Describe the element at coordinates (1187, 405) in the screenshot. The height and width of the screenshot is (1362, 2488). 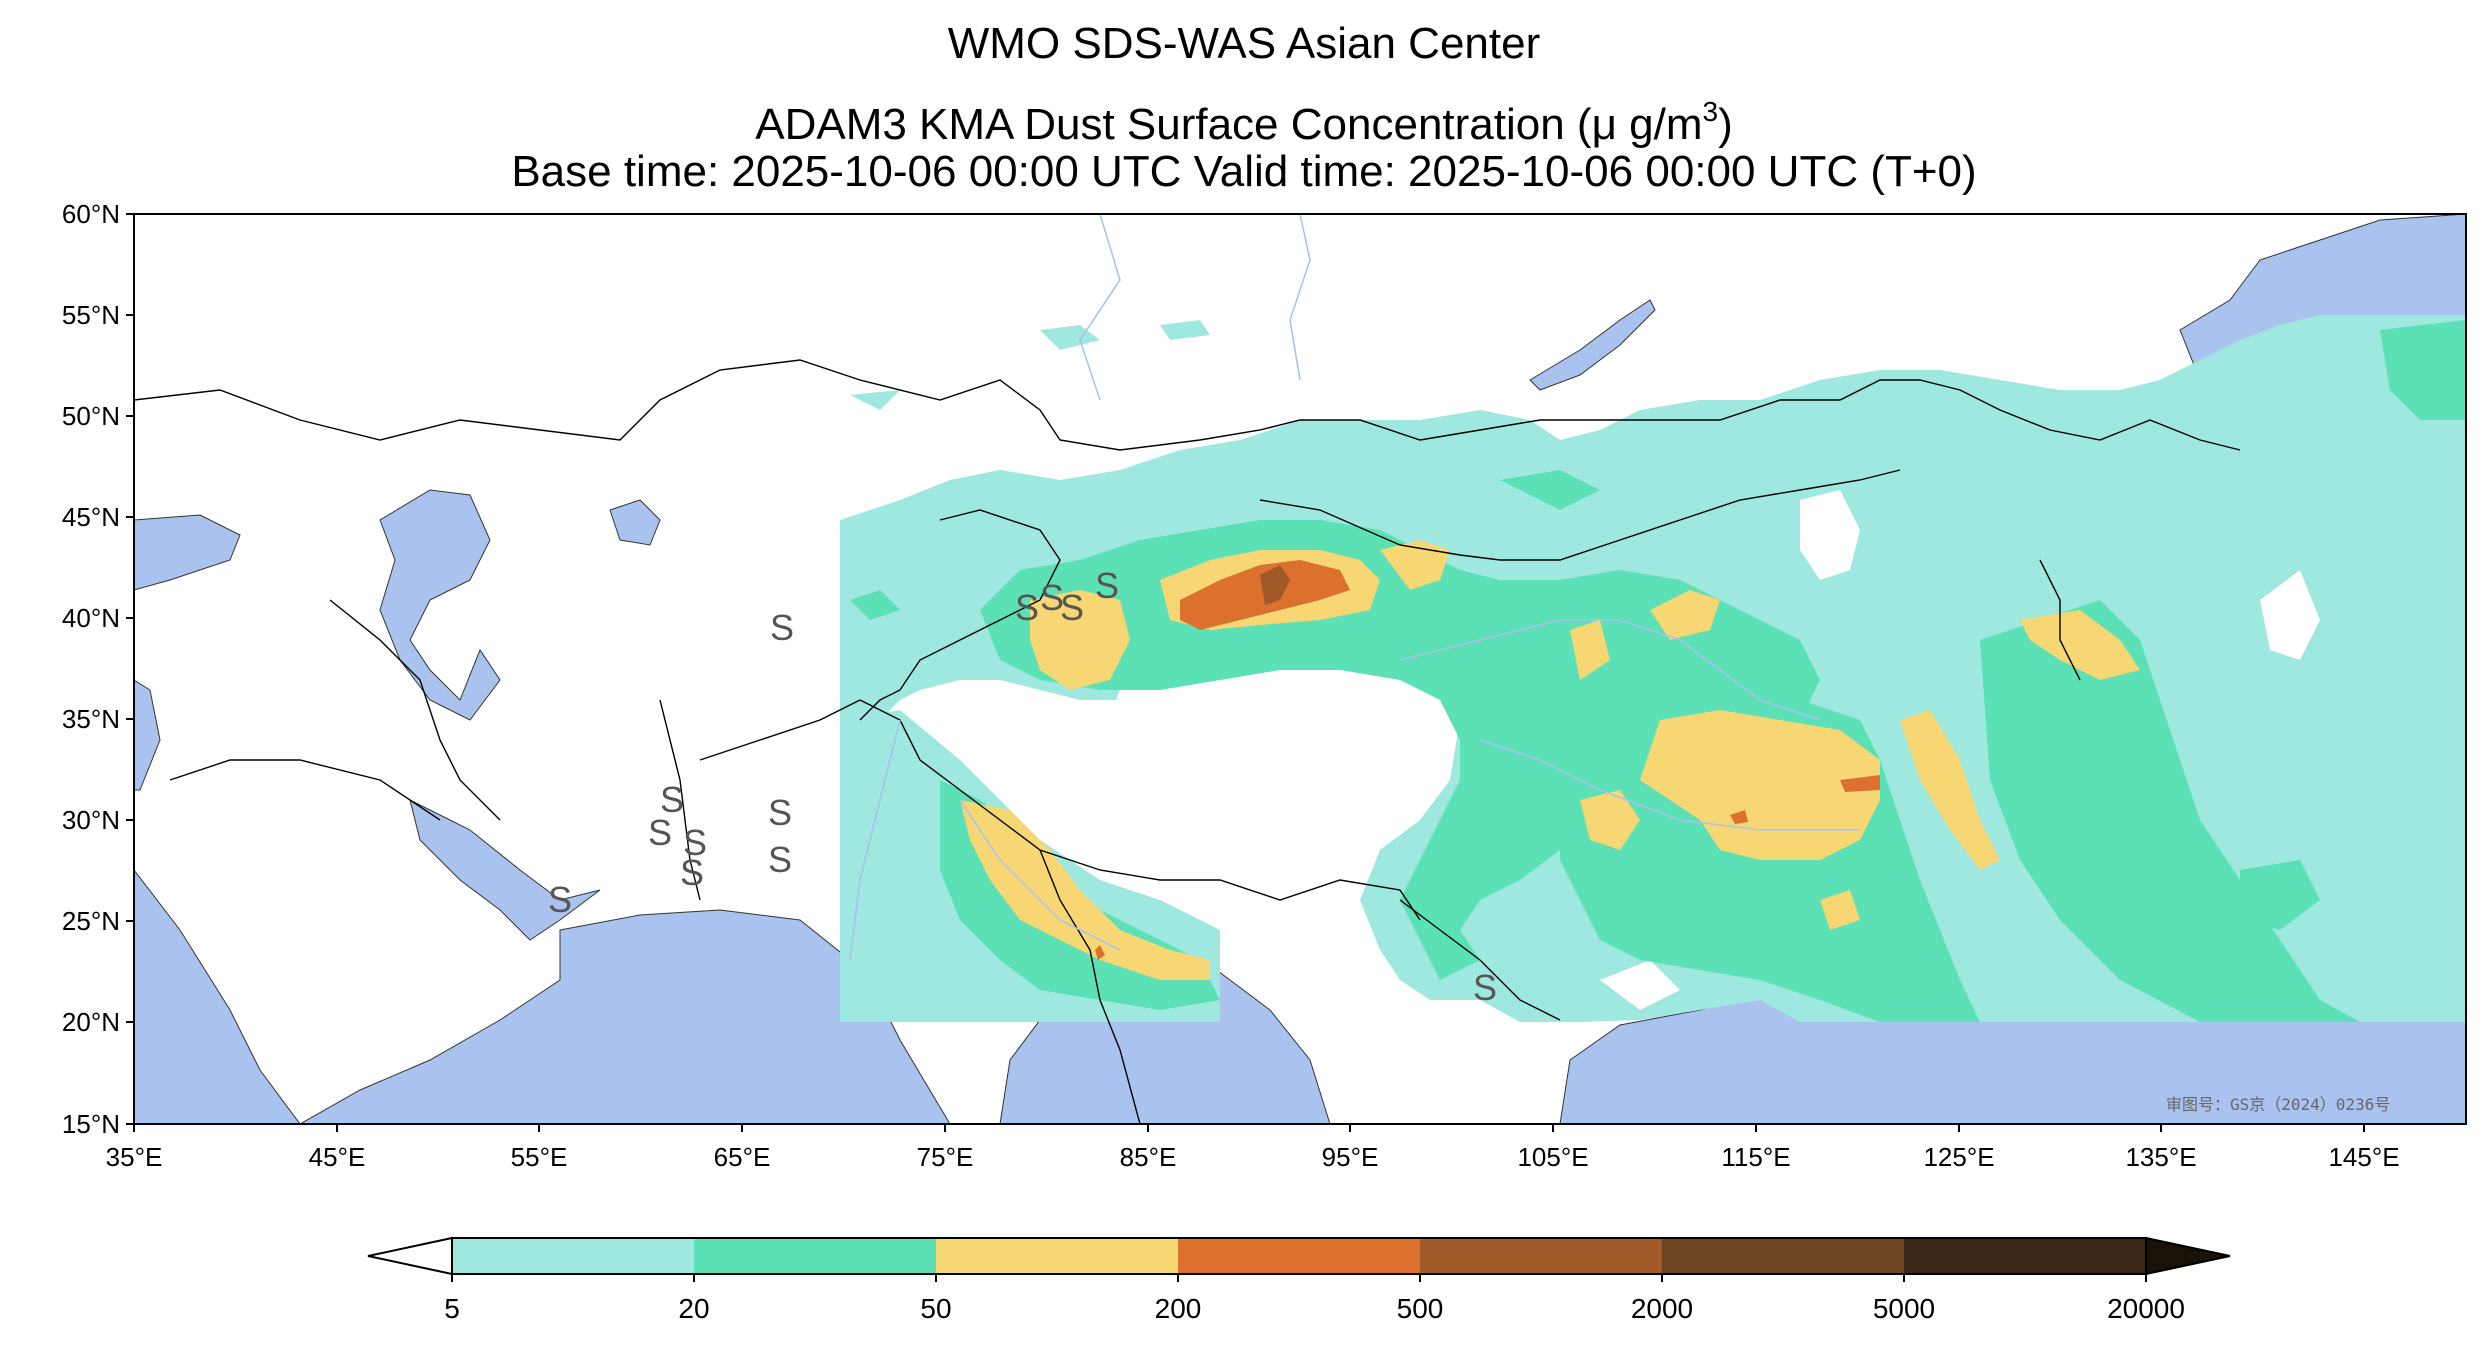
I see `russia-southern-border` at that location.